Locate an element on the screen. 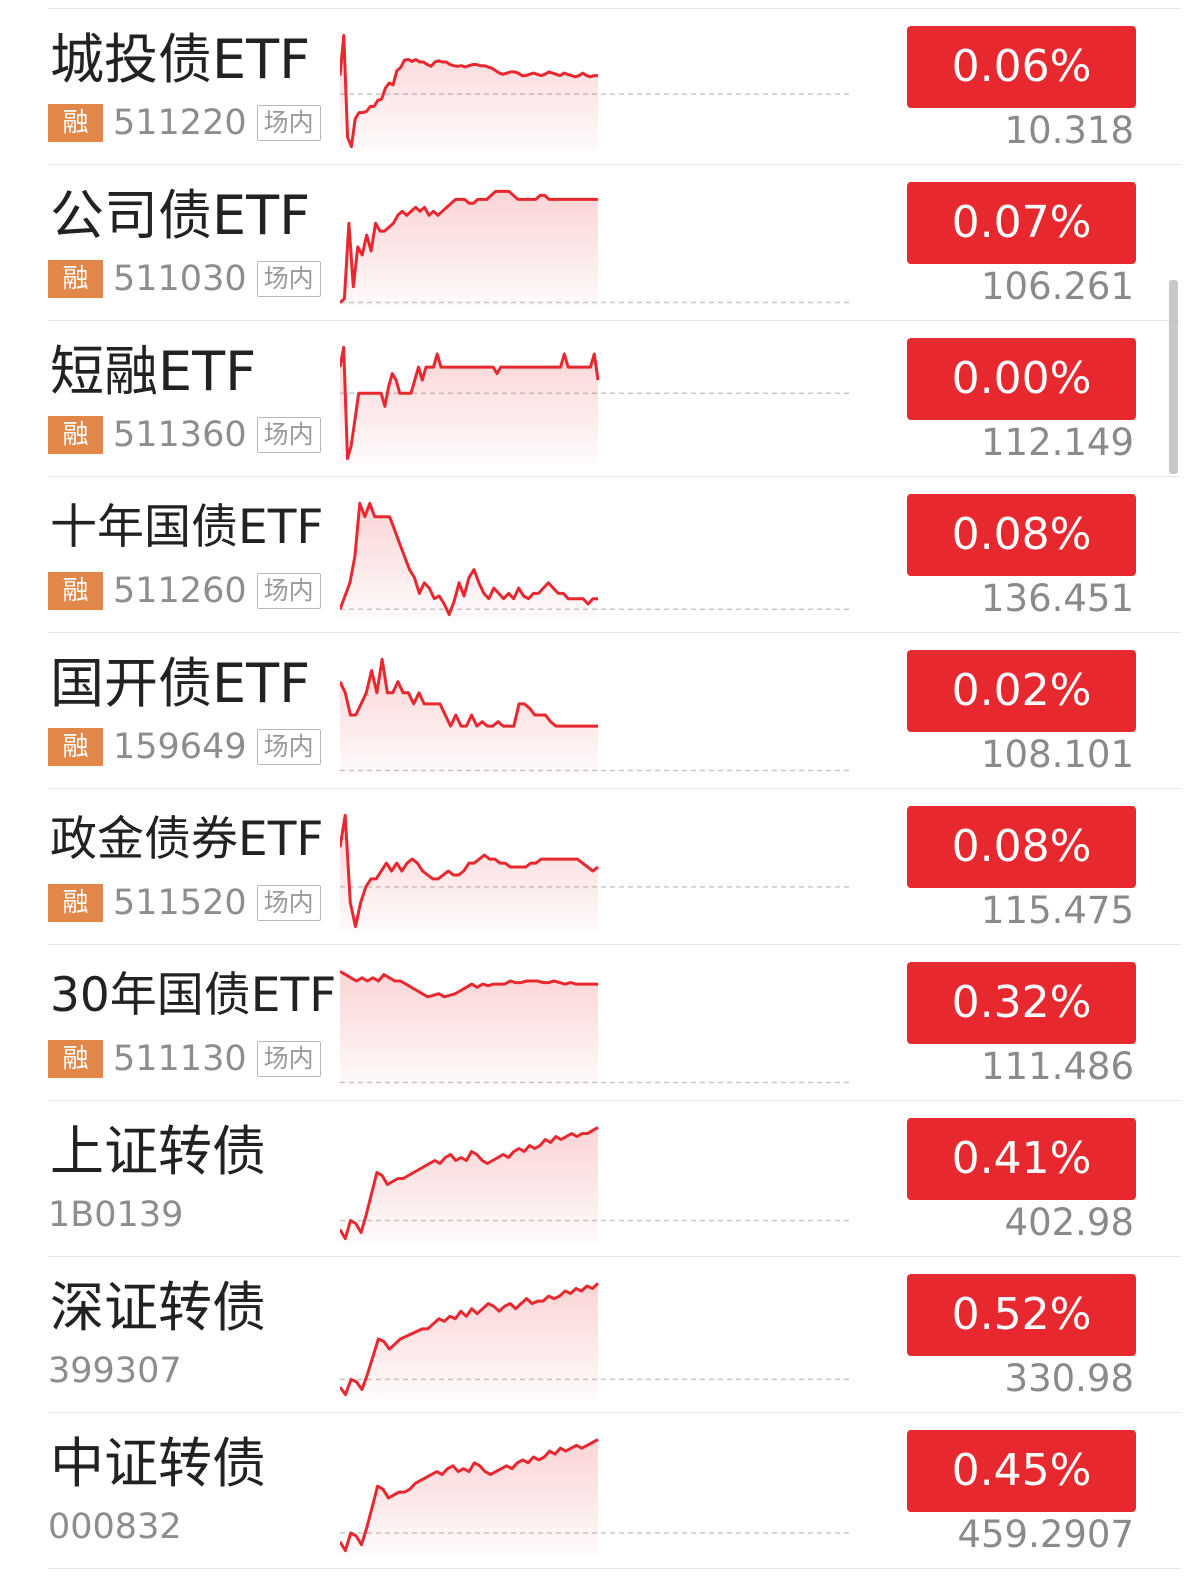 Image resolution: width=1186 pixels, height=1577 pixels. security-code: 511260 is located at coordinates (180, 591).